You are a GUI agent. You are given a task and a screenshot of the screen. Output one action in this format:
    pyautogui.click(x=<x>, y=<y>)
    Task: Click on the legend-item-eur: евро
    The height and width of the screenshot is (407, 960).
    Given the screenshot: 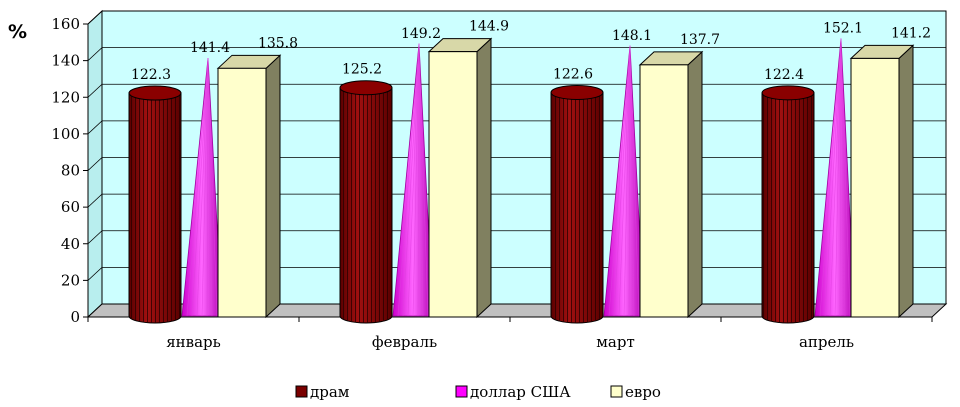 What is the action you would take?
    pyautogui.click(x=635, y=392)
    